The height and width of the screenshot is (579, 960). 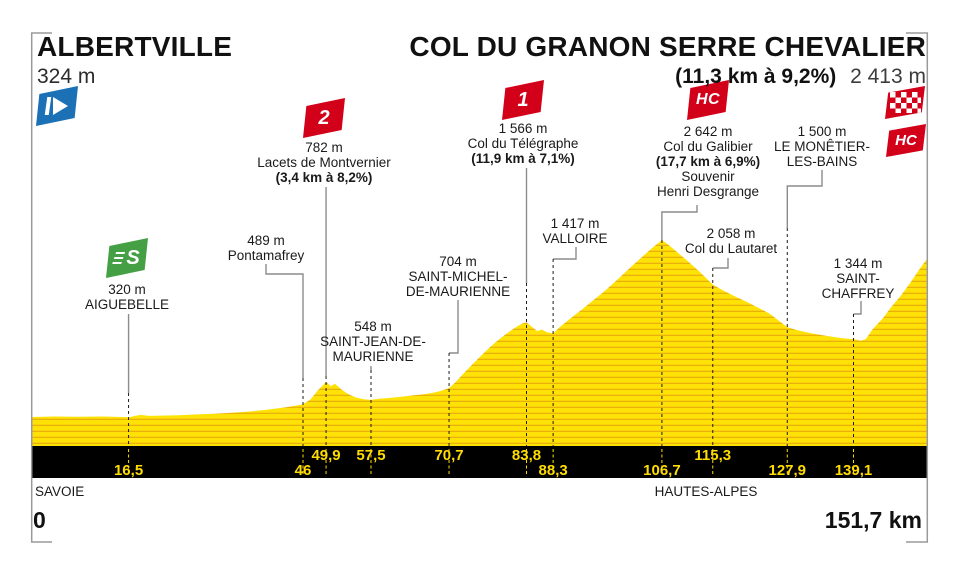 What do you see at coordinates (917, 287) in the screenshot?
I see `frame-bracket-right` at bounding box center [917, 287].